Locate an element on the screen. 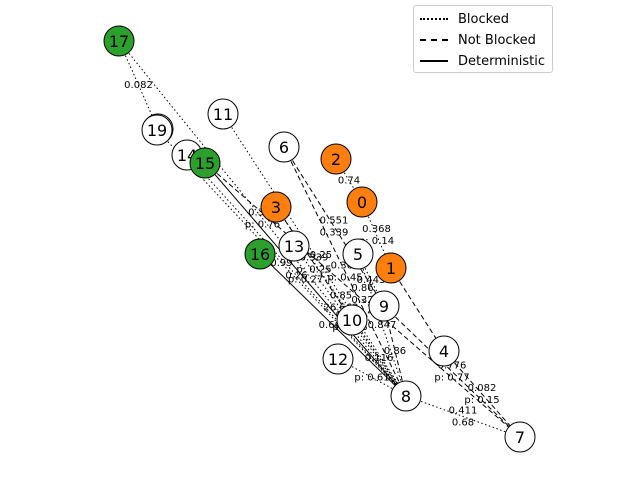 This screenshot has width=640, height=480. solid-line-swatch is located at coordinates (434, 61).